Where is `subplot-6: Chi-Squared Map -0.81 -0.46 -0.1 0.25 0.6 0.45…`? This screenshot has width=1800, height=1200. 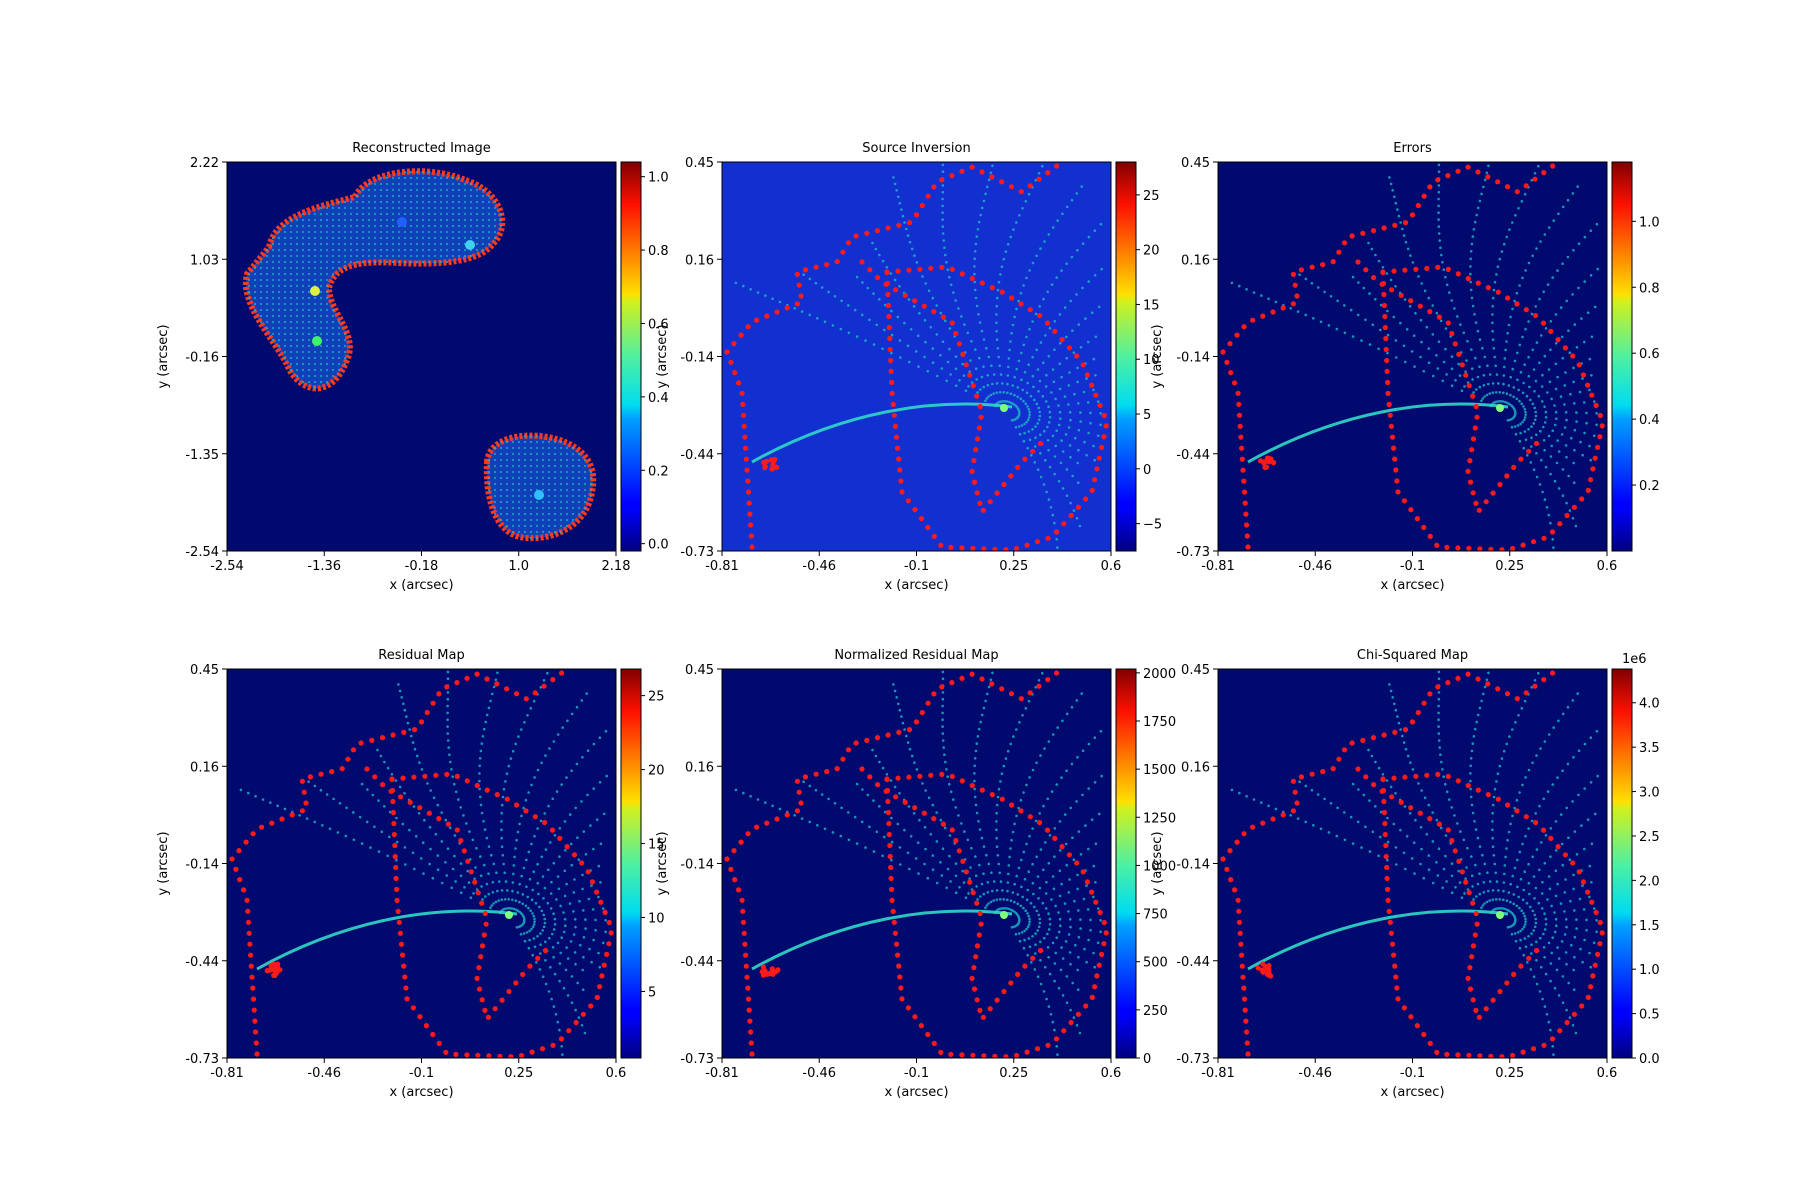 subplot-6: Chi-Squared Map -0.81 -0.46 -0.1 0.25 0.6 0.45… is located at coordinates (1417, 874).